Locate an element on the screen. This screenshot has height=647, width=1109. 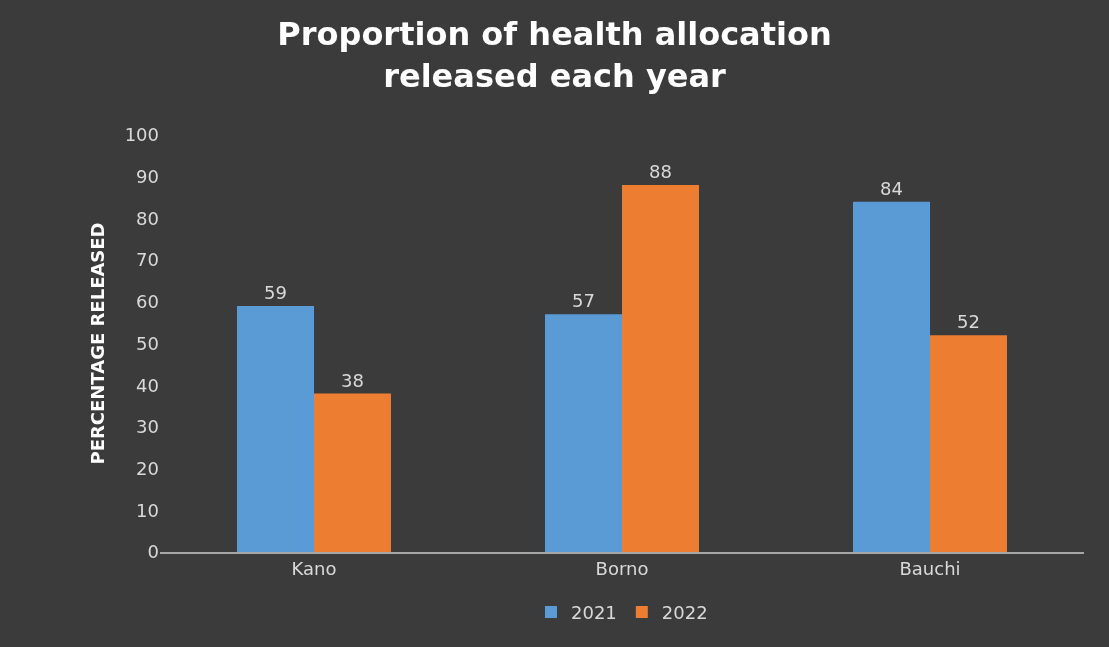
data-label: 84 is located at coordinates (891, 188).